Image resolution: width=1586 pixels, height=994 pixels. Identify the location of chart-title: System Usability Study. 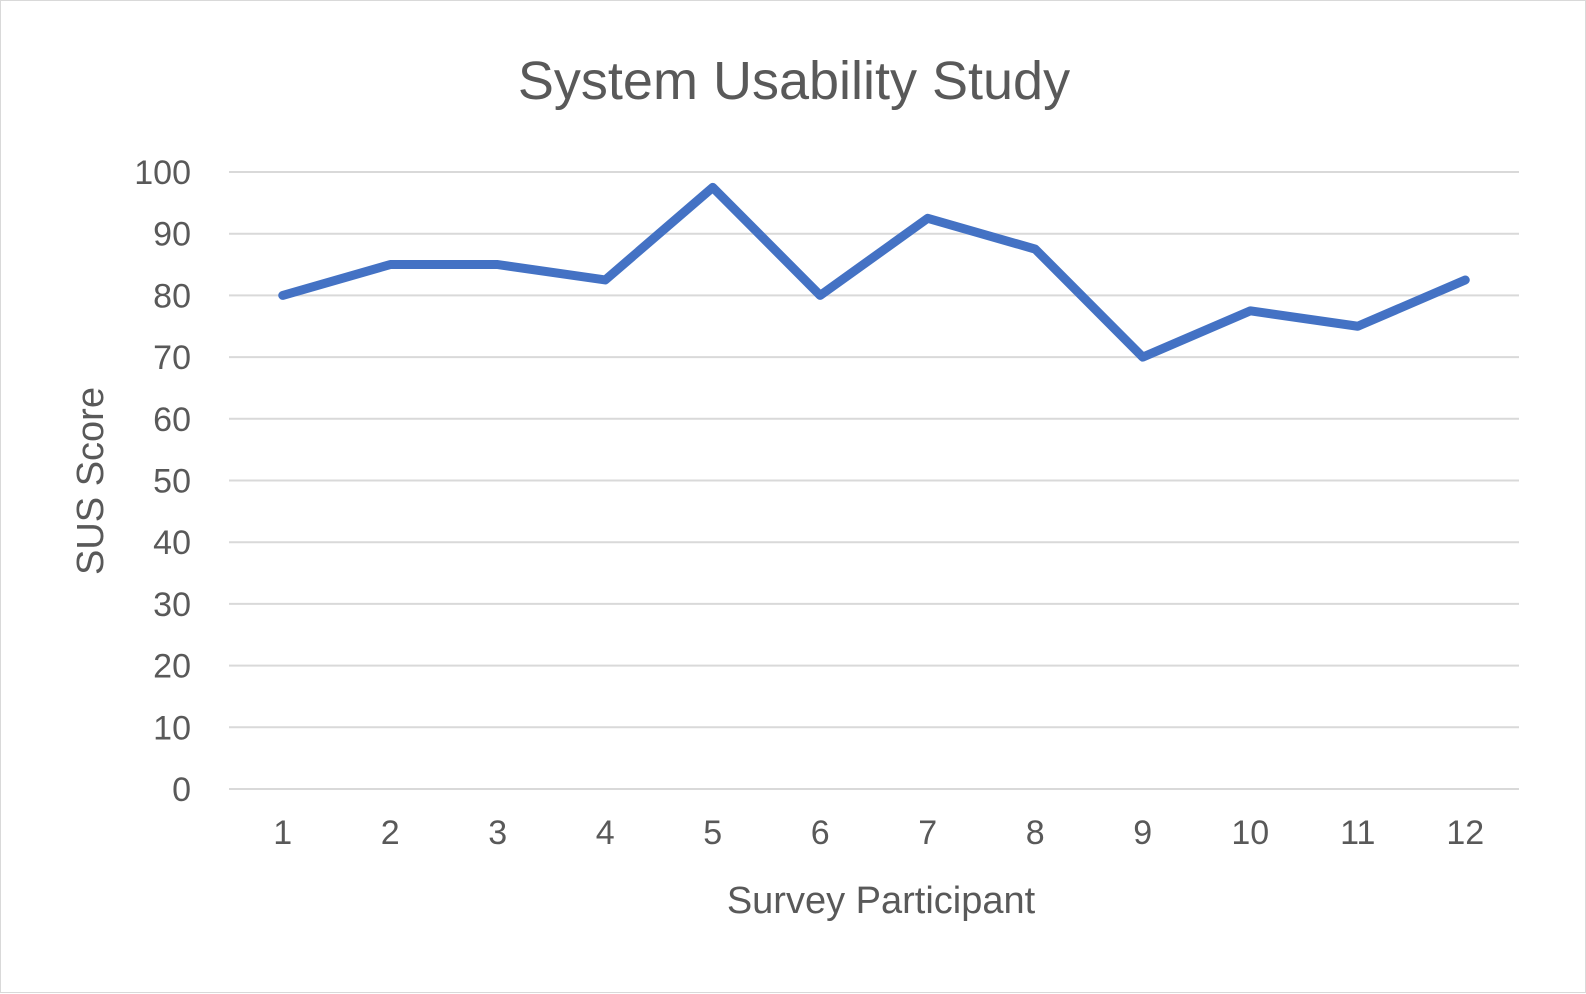
(794, 81).